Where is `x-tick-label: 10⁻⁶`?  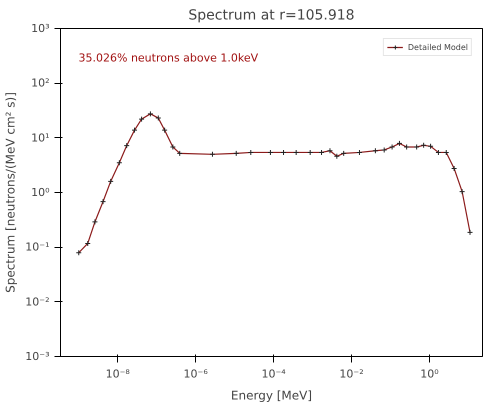
x-tick-label: 10⁻⁶ is located at coordinates (196, 374).